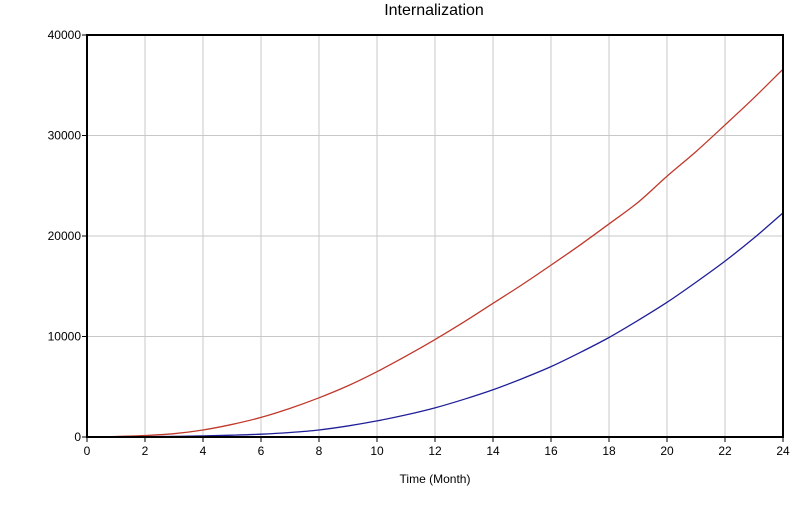 Image resolution: width=800 pixels, height=505 pixels. I want to click on x-tick-label: 2, so click(145, 451).